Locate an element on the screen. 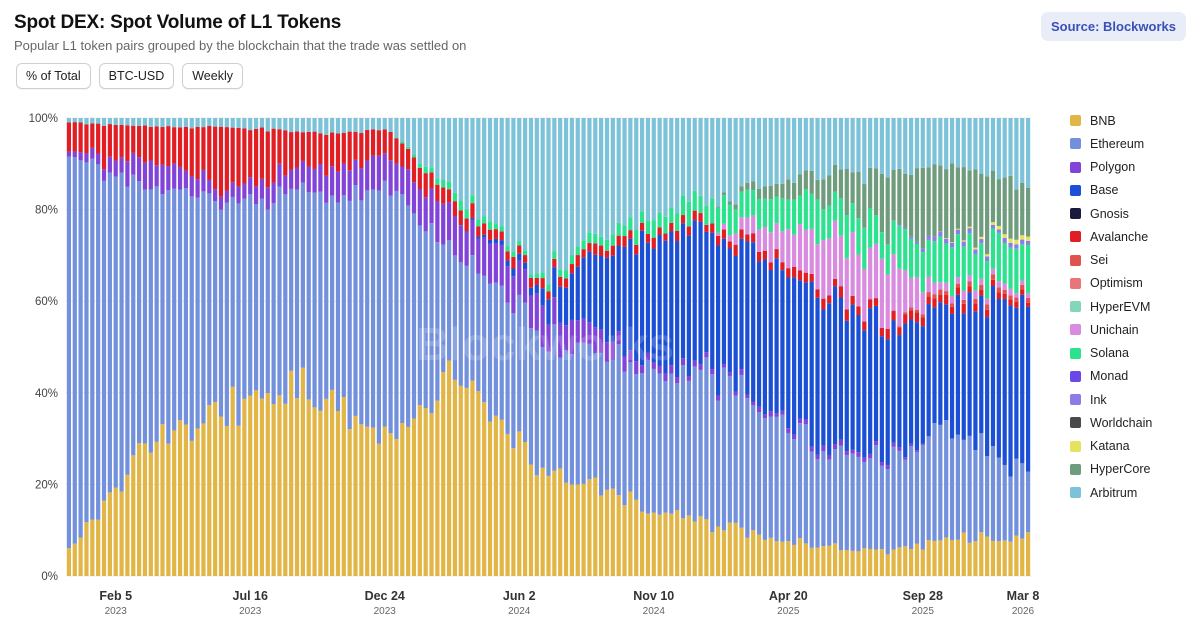 The image size is (1200, 641). interval-selector: Weekly is located at coordinates (212, 76).